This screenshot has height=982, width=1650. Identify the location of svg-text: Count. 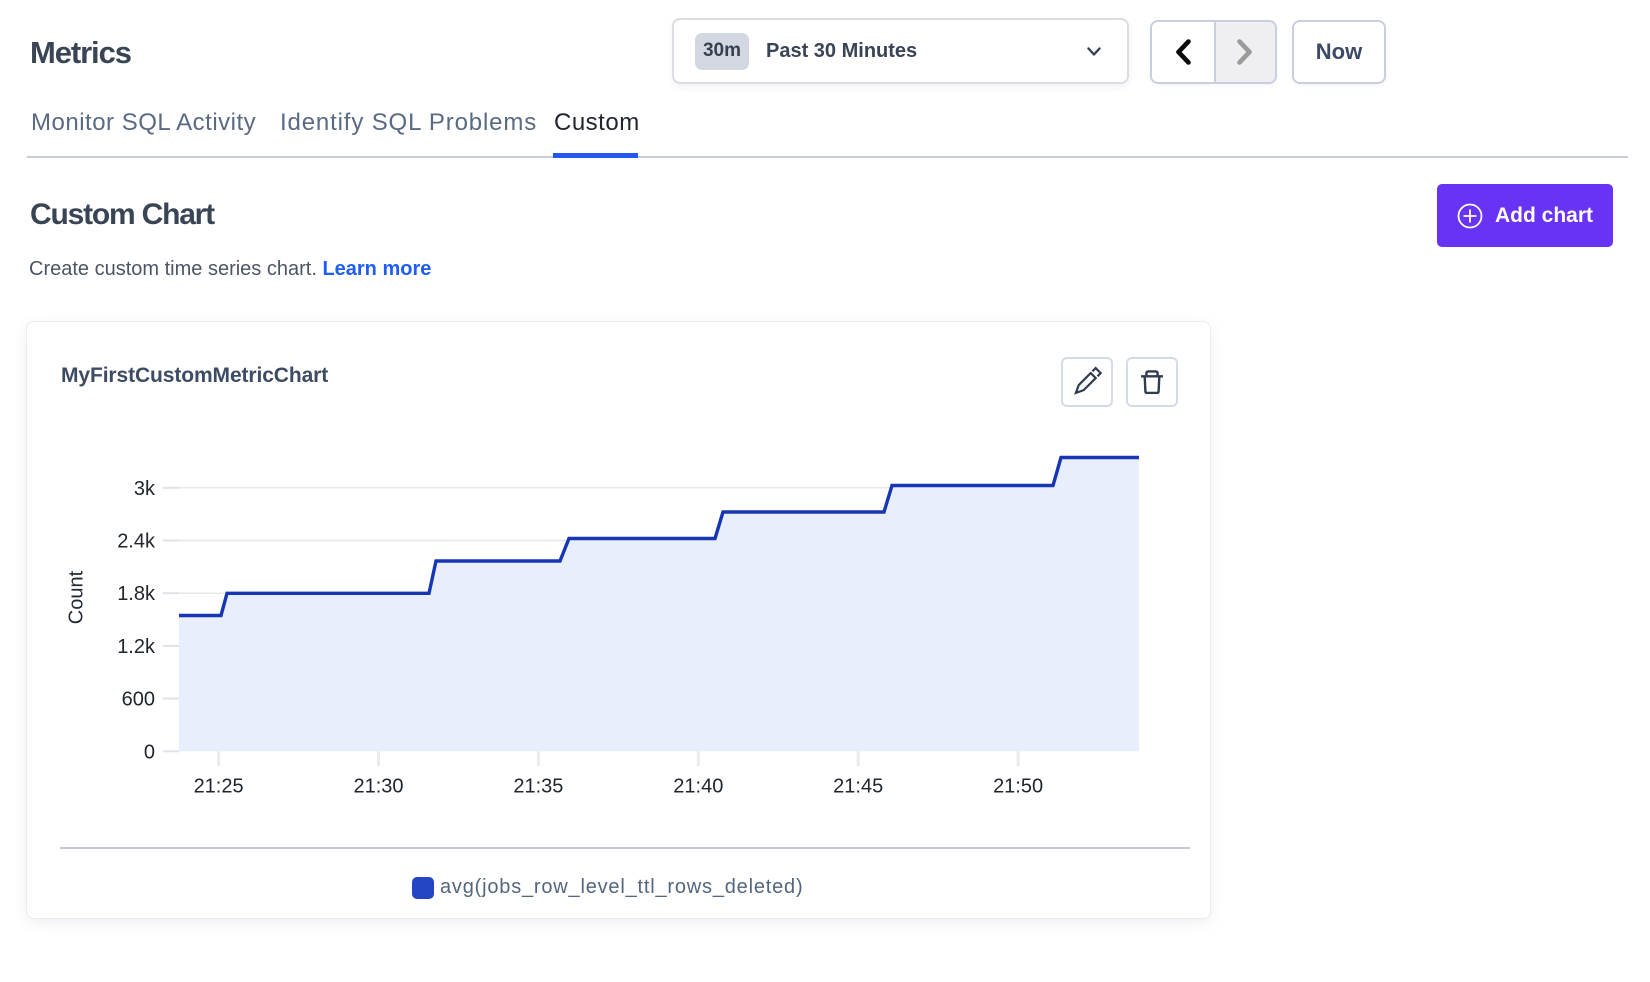
(77, 597).